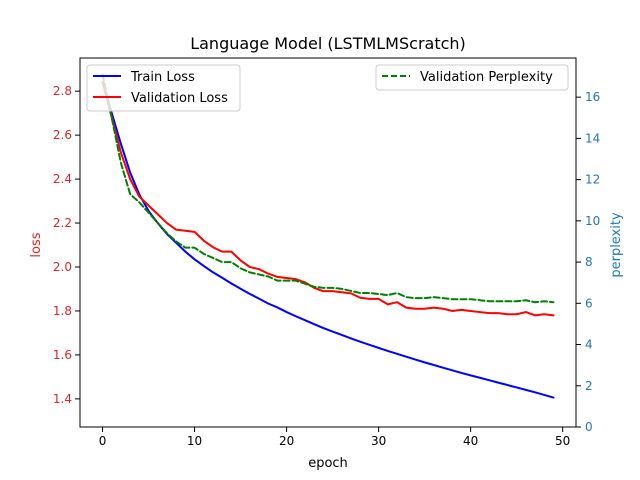 This screenshot has width=640, height=480. I want to click on x-tick-label: 30, so click(378, 441).